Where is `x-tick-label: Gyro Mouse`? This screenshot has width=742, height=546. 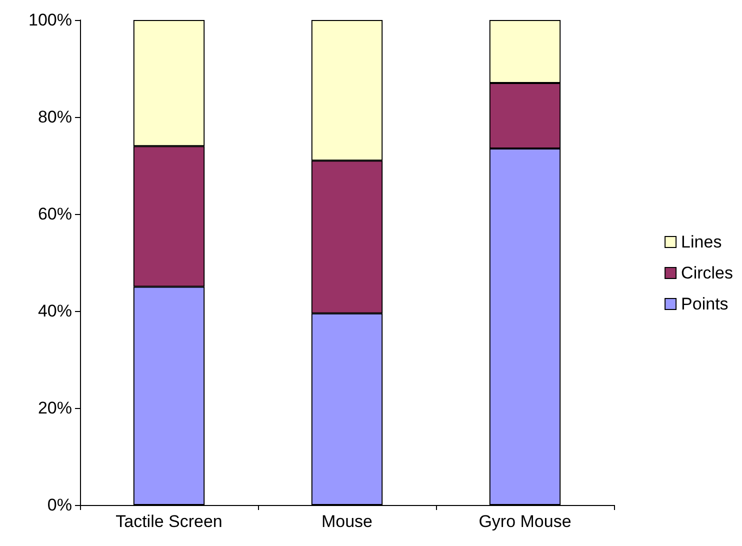 x-tick-label: Gyro Mouse is located at coordinates (525, 521).